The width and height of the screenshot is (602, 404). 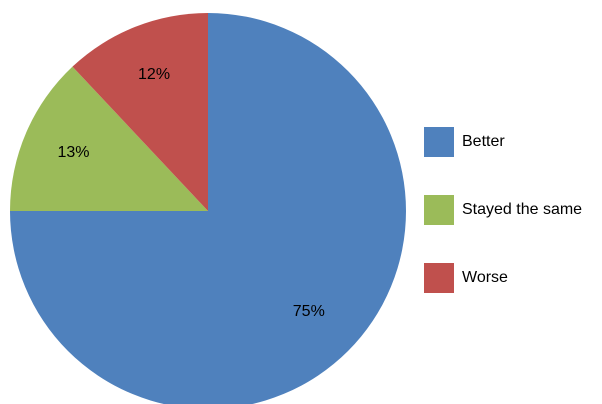 What do you see at coordinates (439, 210) in the screenshot?
I see `legend-swatch-stayed-the-same` at bounding box center [439, 210].